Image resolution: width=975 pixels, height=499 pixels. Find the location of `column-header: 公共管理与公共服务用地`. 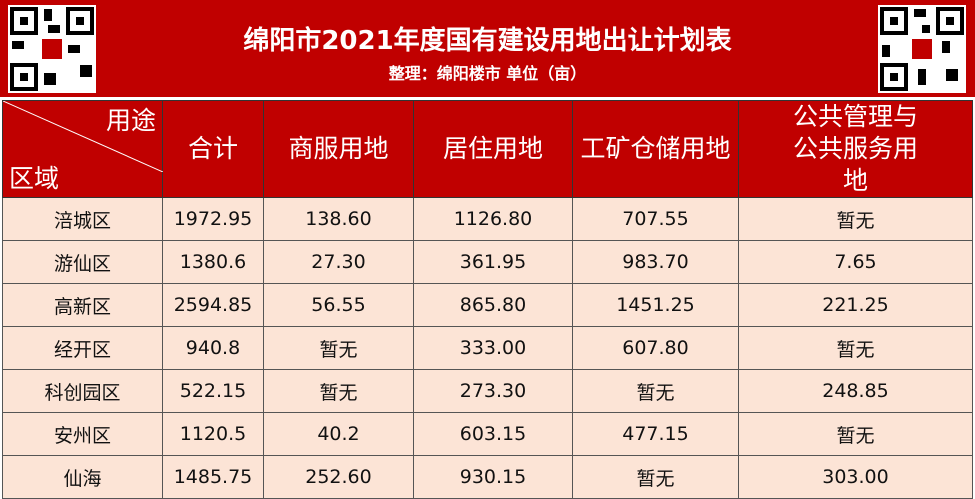

column-header: 公共管理与公共服务用地 is located at coordinates (855, 149).